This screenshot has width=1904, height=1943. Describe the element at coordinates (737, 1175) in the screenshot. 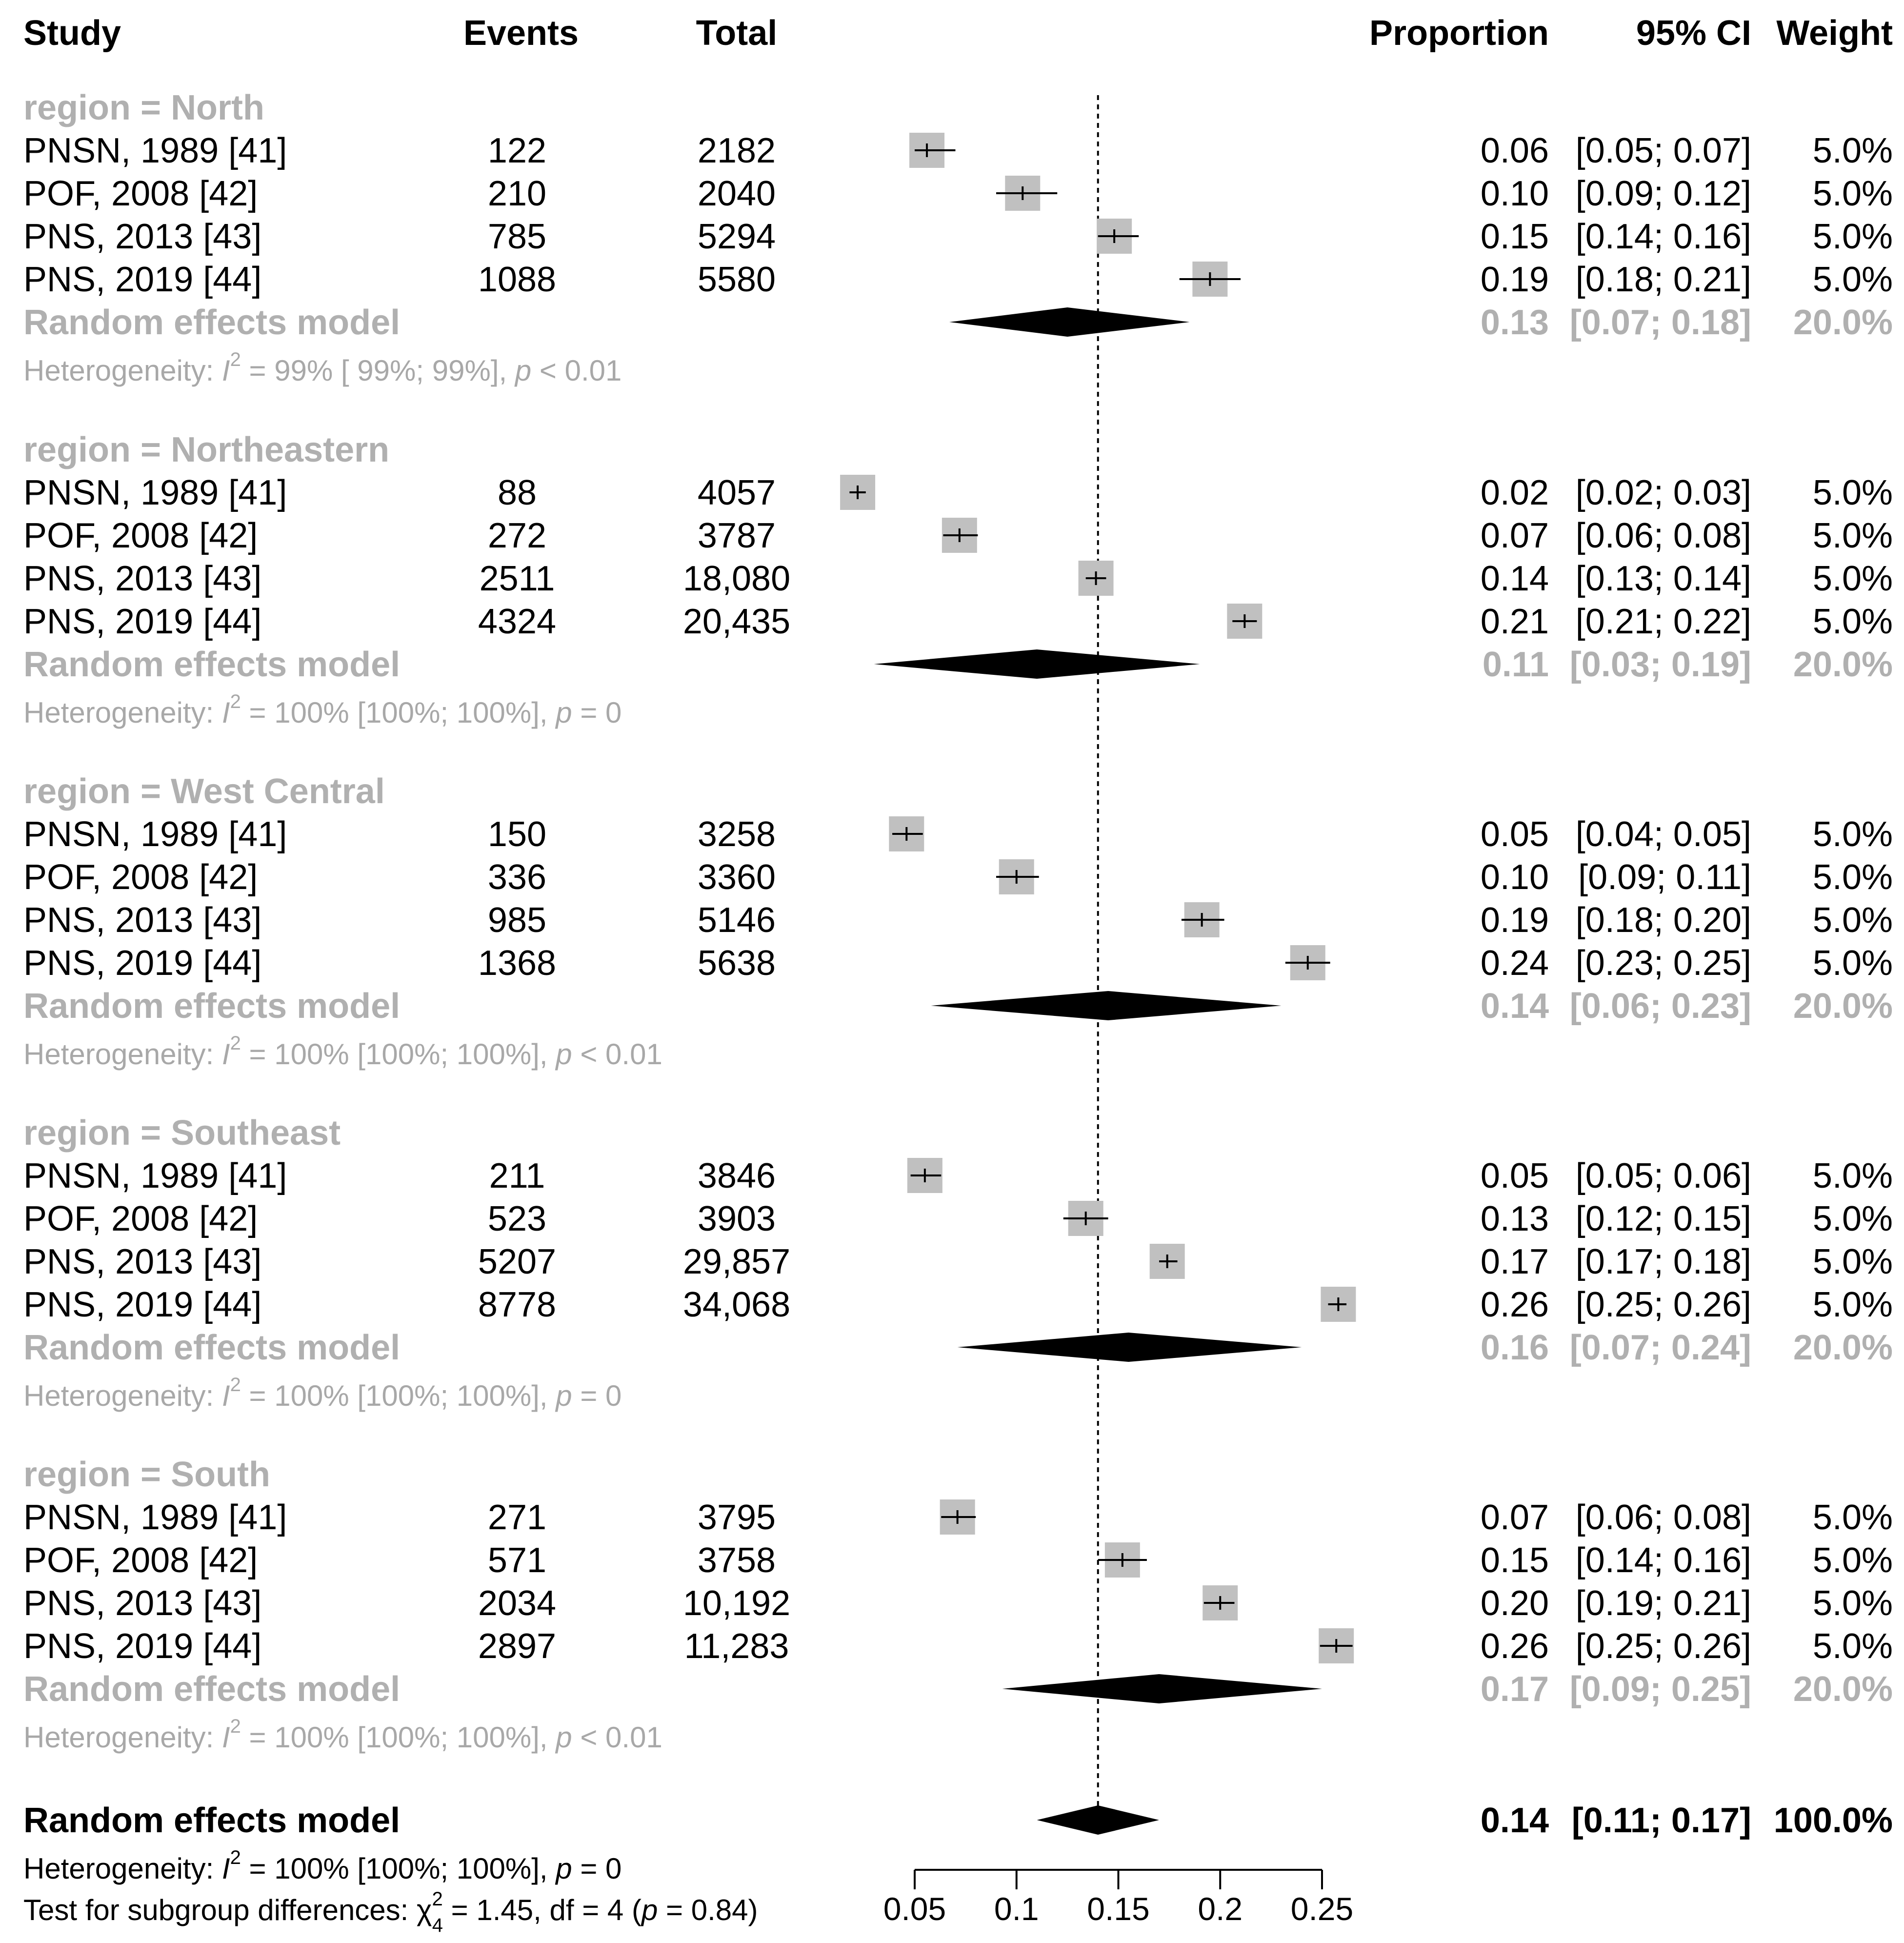

I see `study-total: 3846` at that location.